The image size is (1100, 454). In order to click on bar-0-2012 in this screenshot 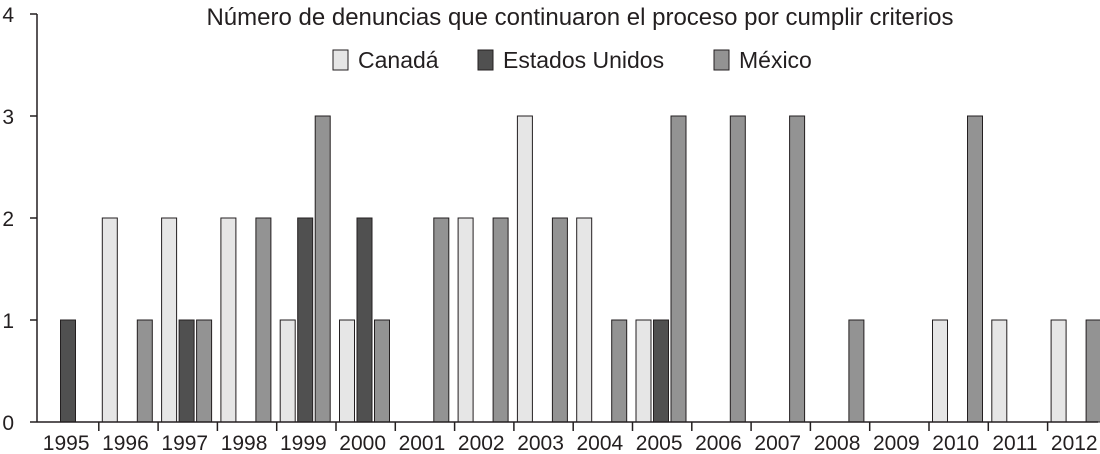, I will do `click(1058, 371)`.